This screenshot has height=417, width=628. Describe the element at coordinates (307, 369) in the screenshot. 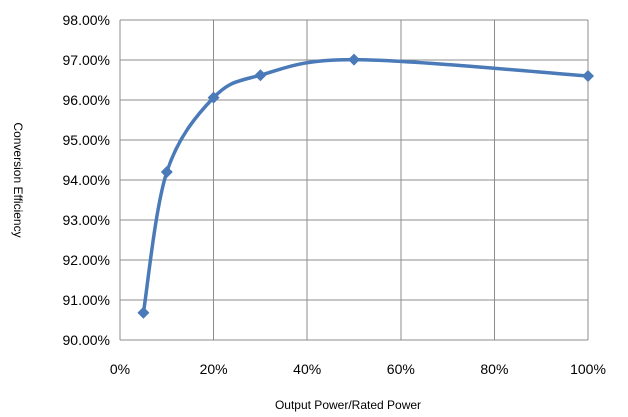

I see `x-tick-label: 40%` at that location.